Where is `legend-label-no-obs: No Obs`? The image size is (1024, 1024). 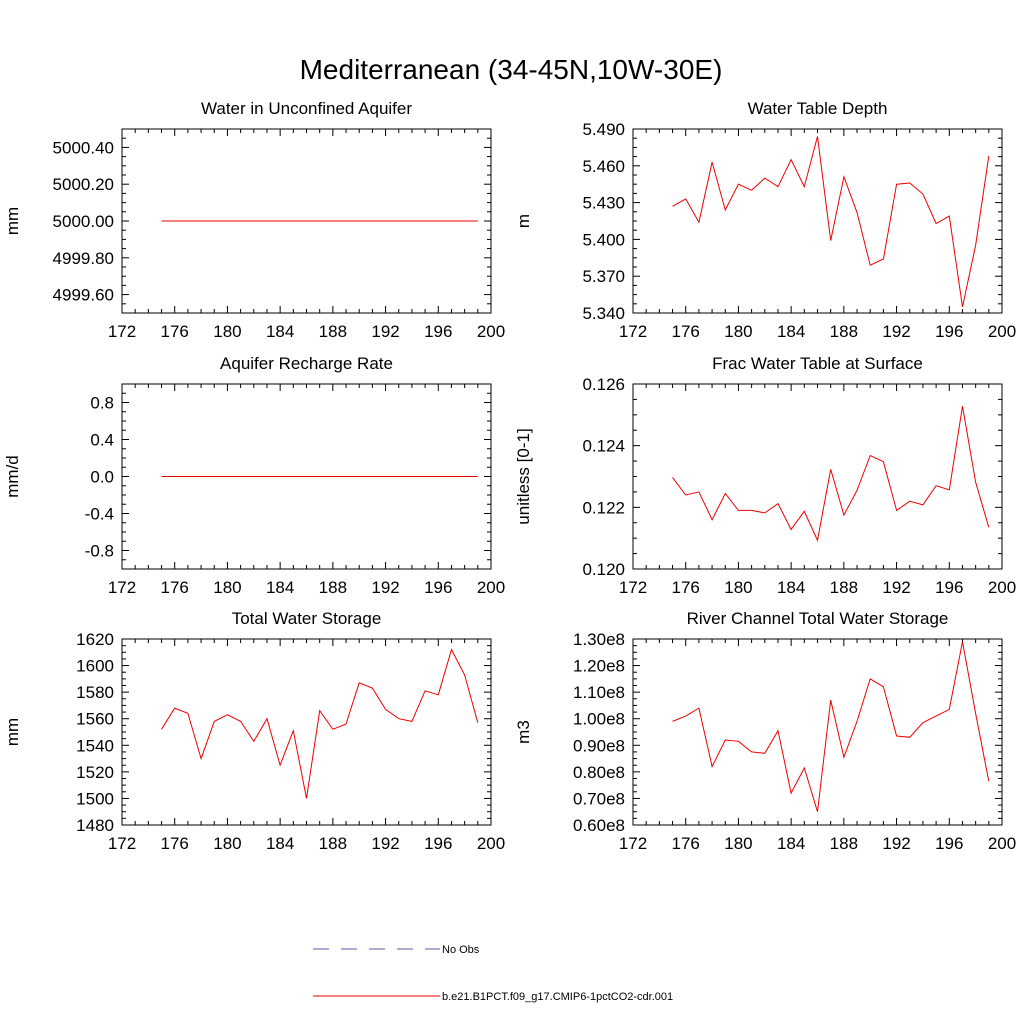 legend-label-no-obs: No Obs is located at coordinates (461, 950).